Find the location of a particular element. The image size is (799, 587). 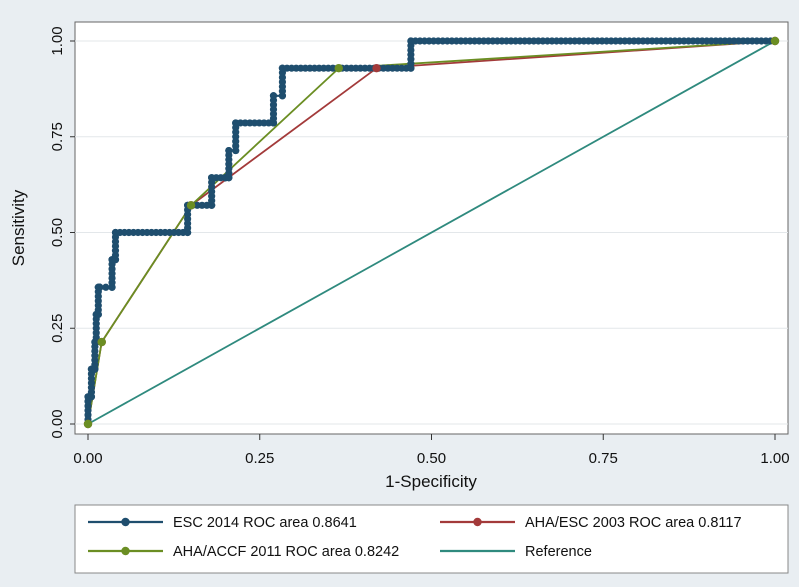

y-axis-label: Sensitivity is located at coordinates (18, 227).